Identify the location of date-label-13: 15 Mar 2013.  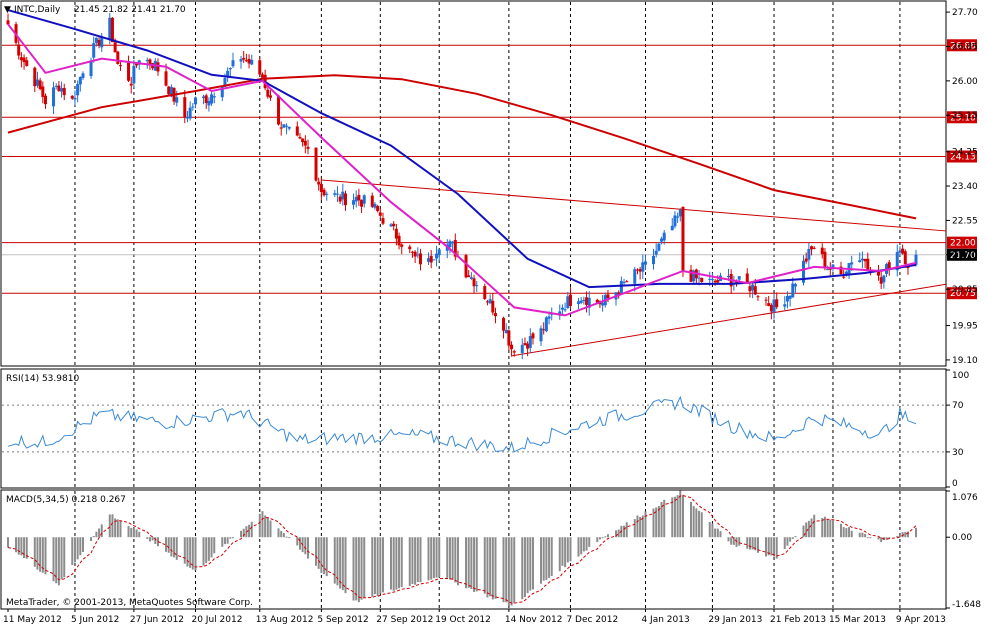
(857, 620).